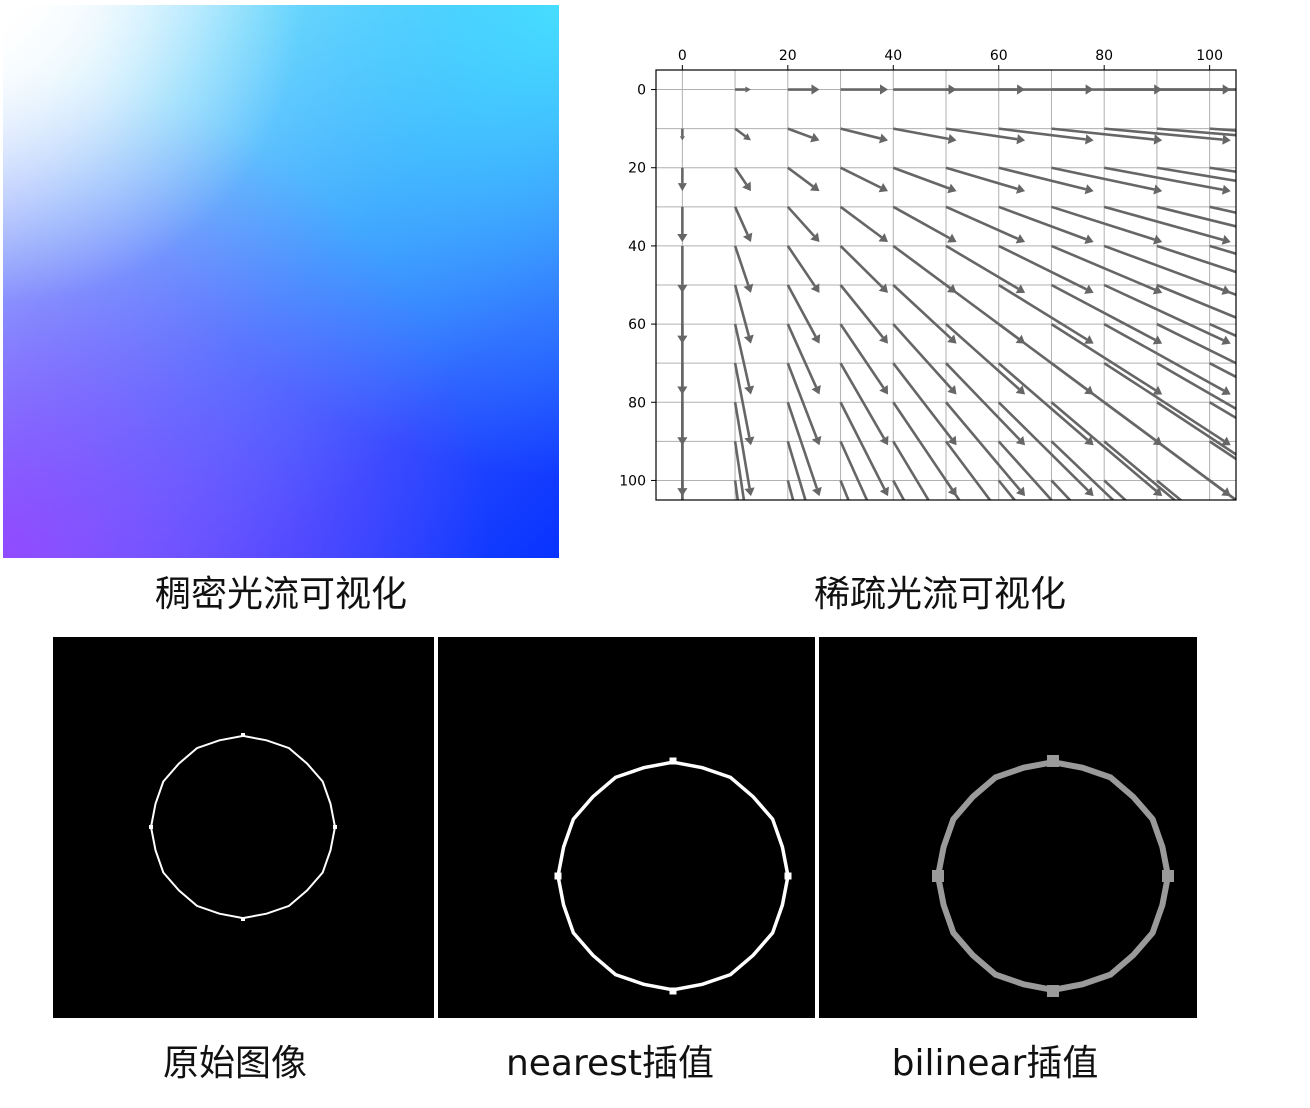 This screenshot has height=1108, width=1310. Describe the element at coordinates (1053, 876) in the screenshot. I see `bilinear-circle` at that location.